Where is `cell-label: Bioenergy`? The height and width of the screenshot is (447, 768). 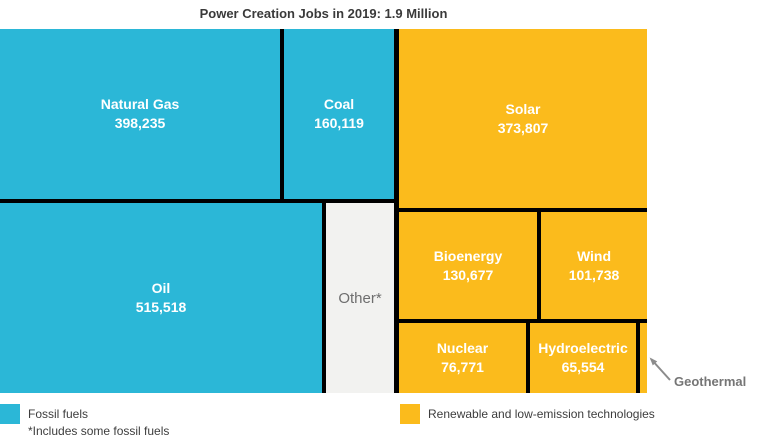 cell-label: Bioenergy is located at coordinates (468, 255).